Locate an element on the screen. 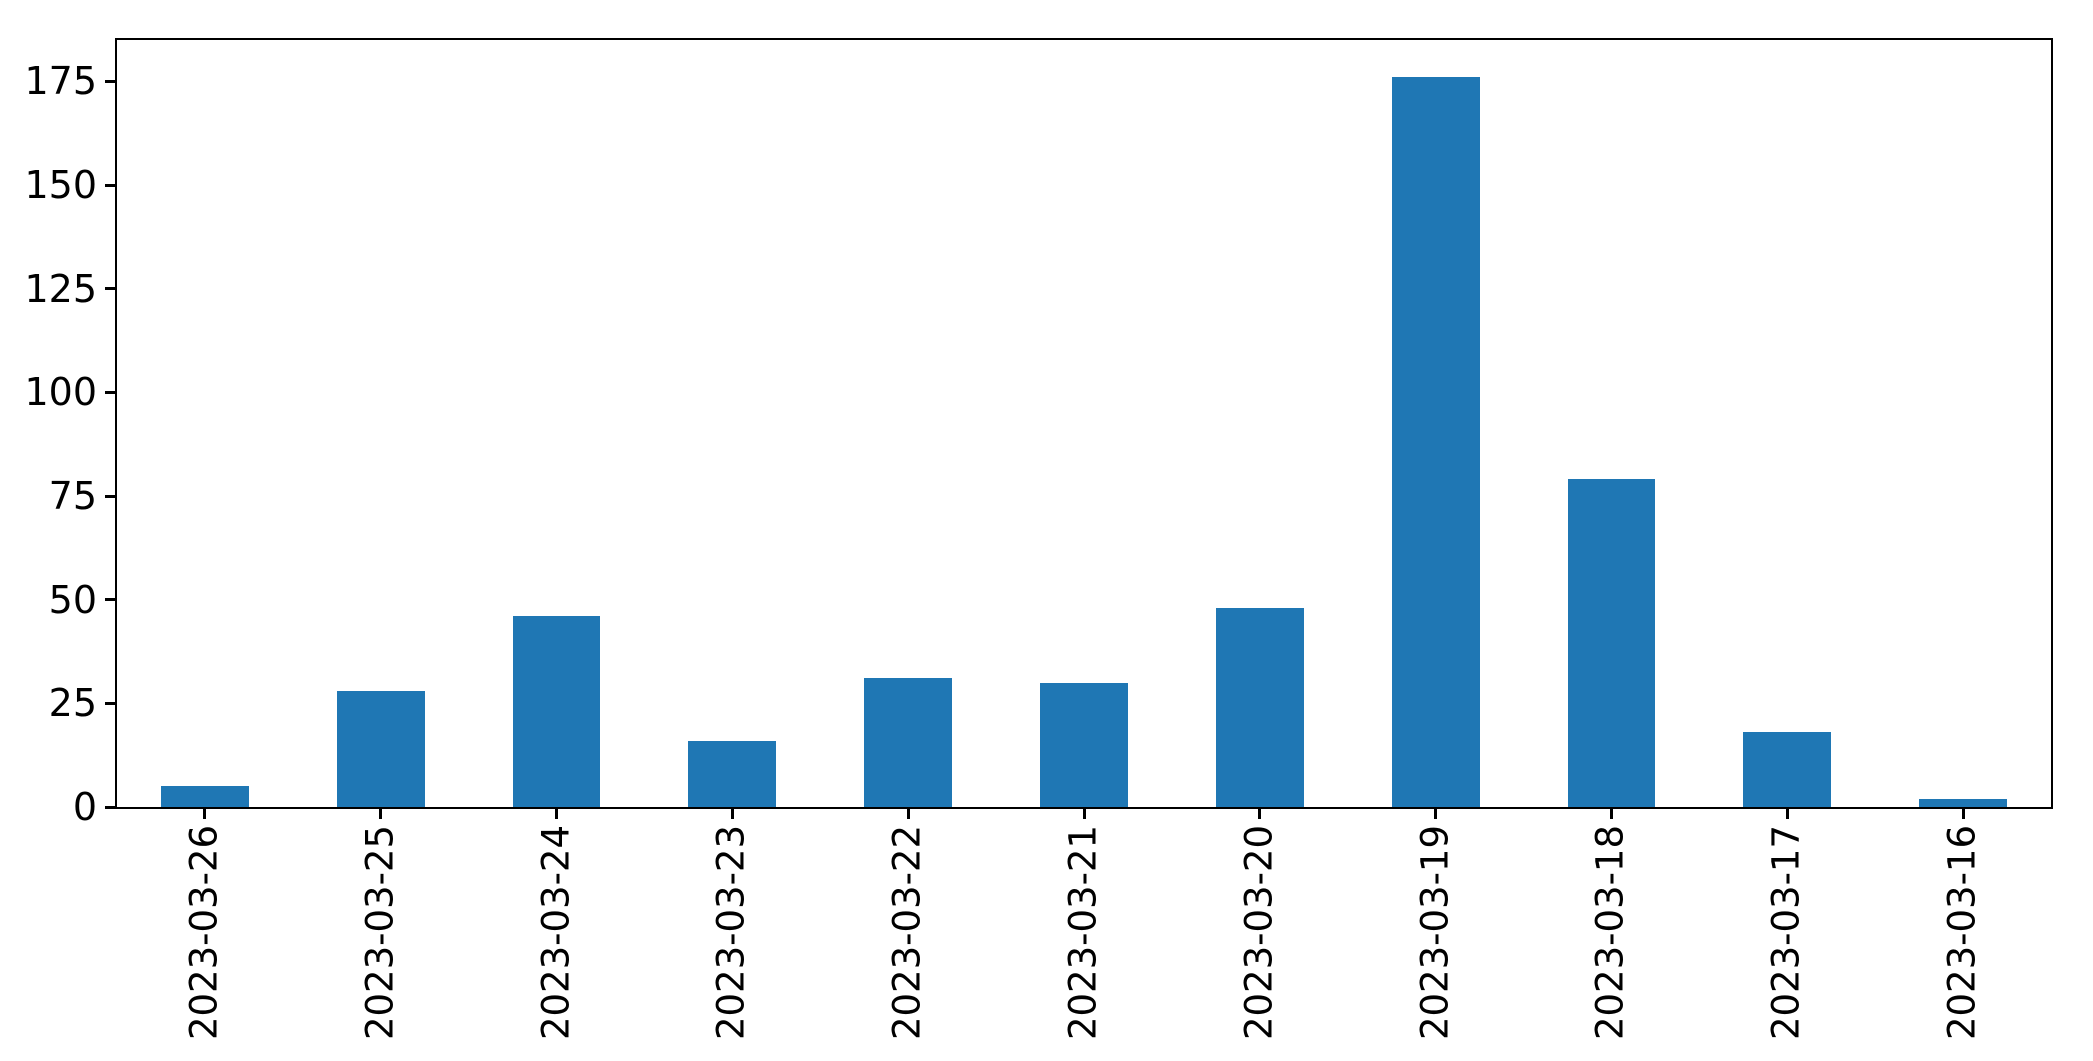 The image size is (2093, 1061). x-tick-label: 2023-03-25 is located at coordinates (380, 933).